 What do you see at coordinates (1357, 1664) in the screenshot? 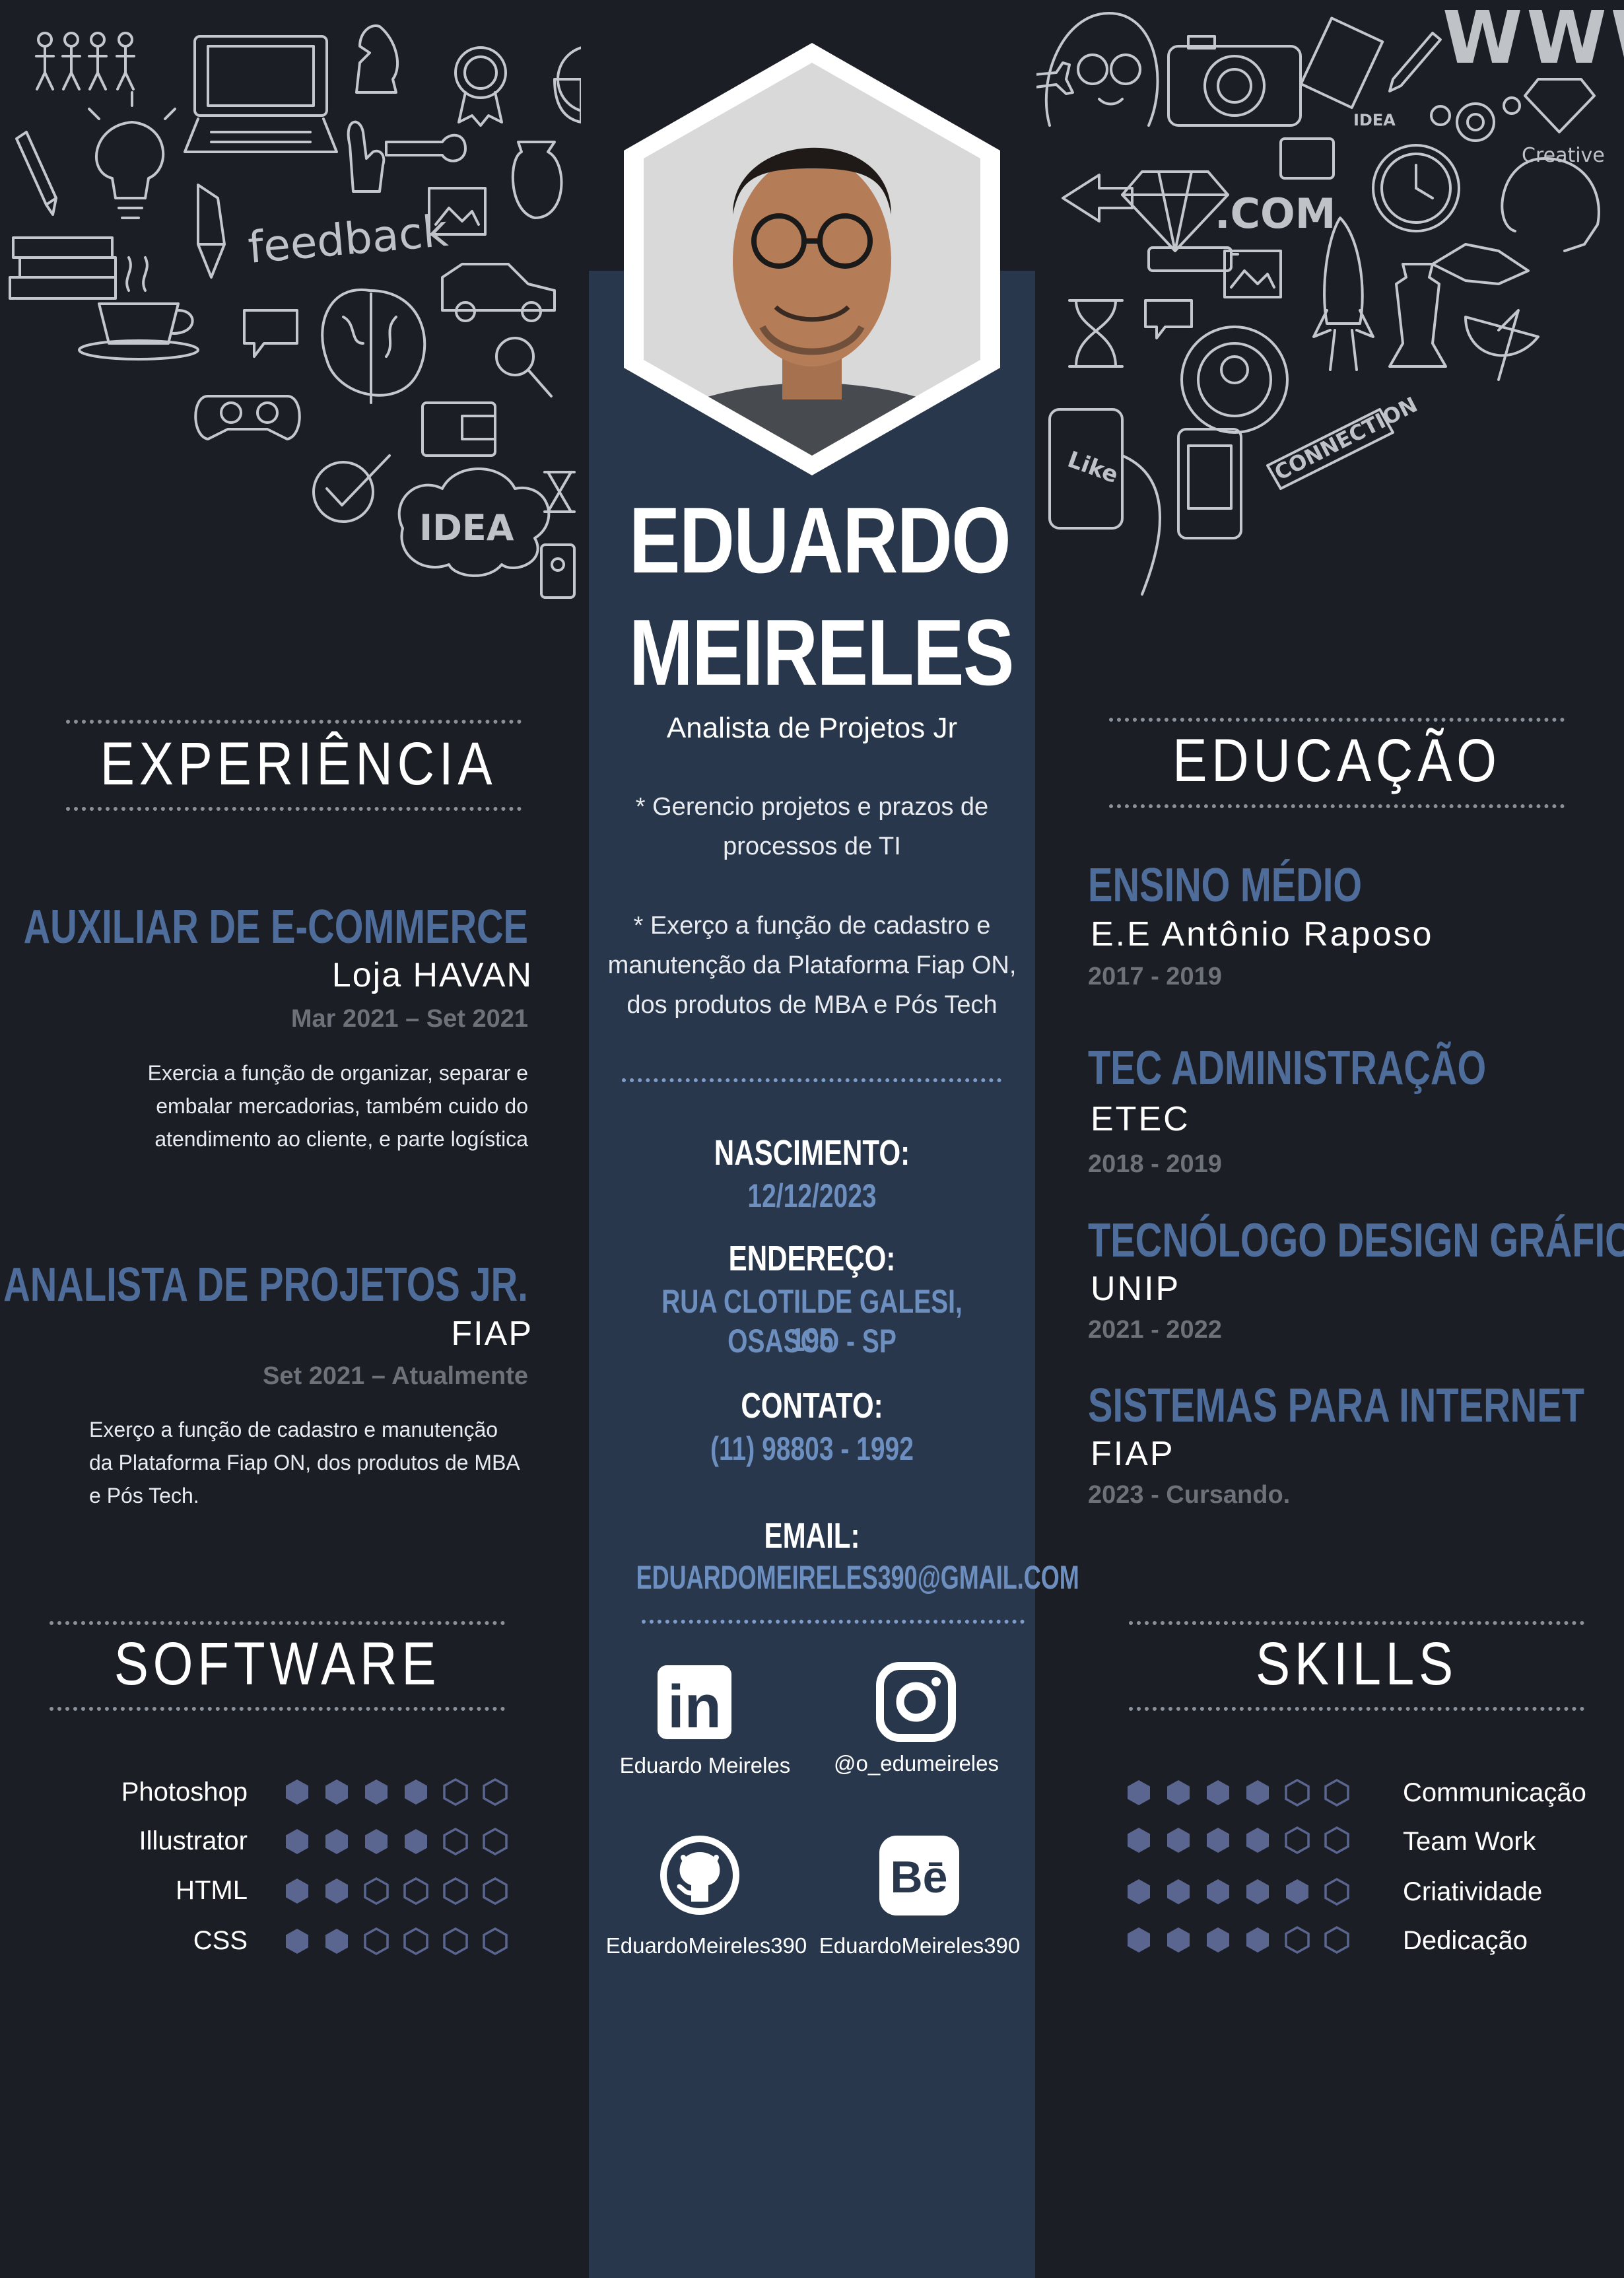
I see `skills-title: SKILLS` at bounding box center [1357, 1664].